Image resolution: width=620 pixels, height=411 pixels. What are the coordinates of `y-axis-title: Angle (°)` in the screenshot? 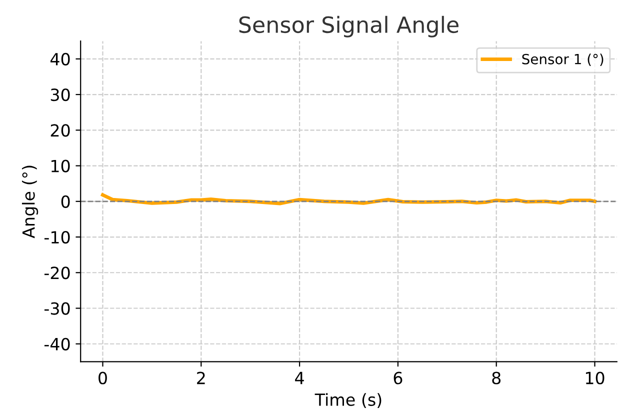 It's located at (30, 202).